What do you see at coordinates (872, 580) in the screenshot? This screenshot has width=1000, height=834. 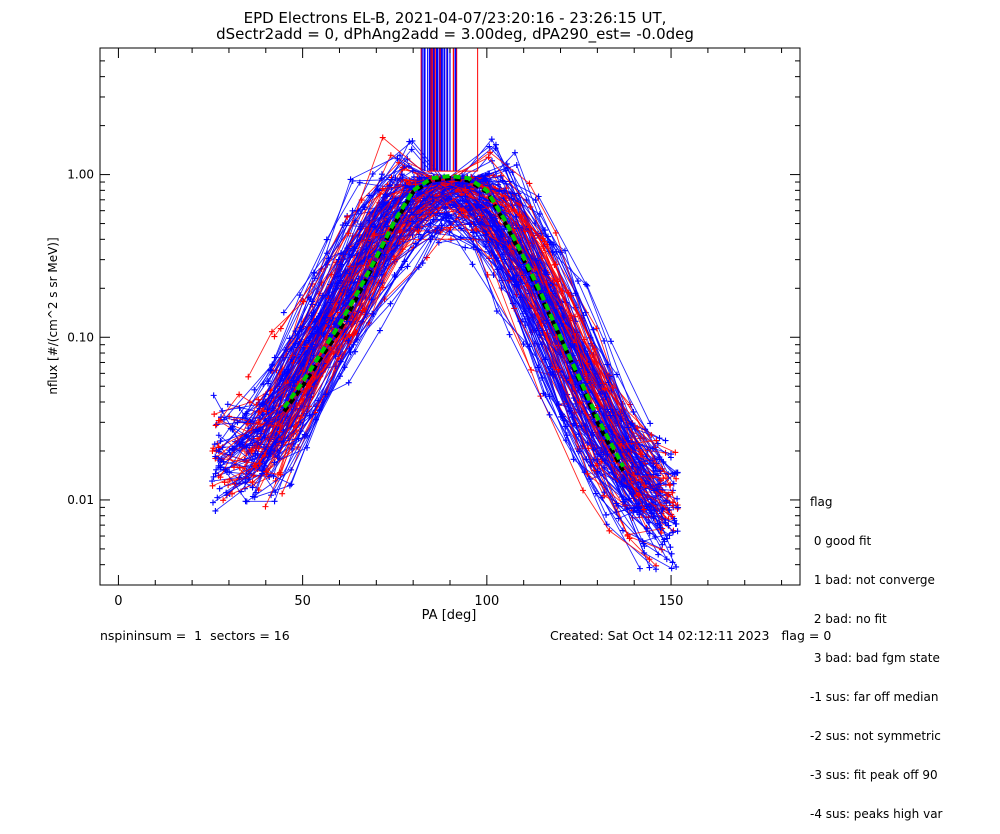 I see `legend-item: 1 bad: not converge` at bounding box center [872, 580].